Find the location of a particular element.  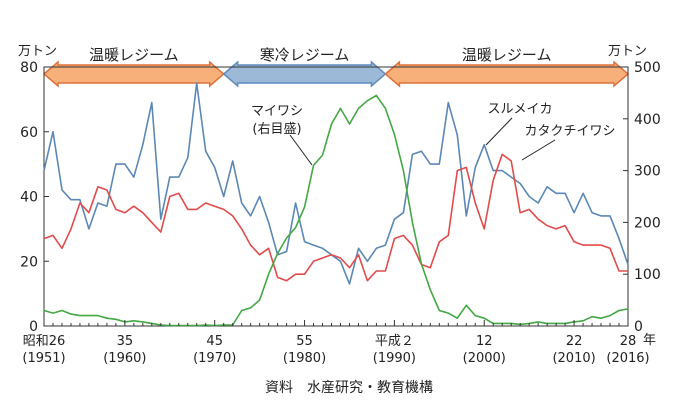

series-label: マイワシ is located at coordinates (277, 111).